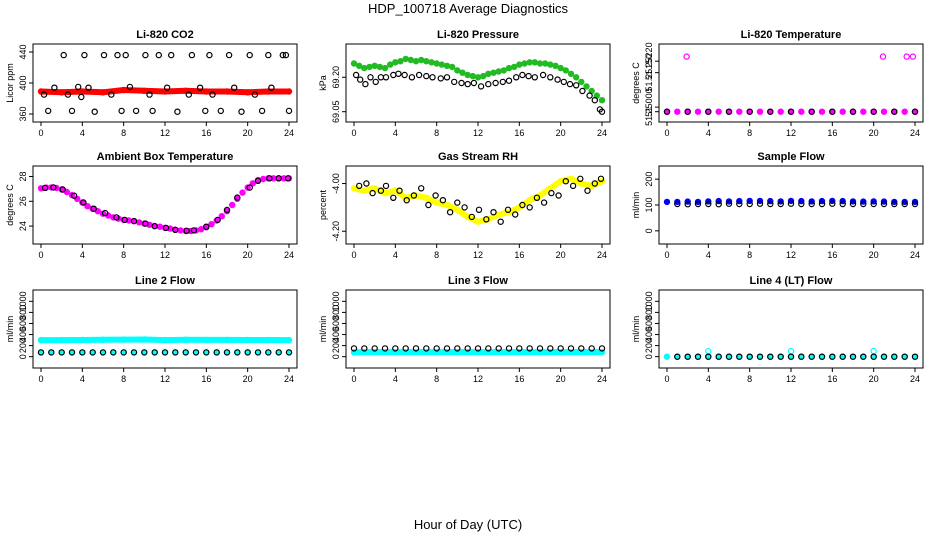  Describe the element at coordinates (23, 301) in the screenshot. I see `y-tick-label: 1000` at that location.